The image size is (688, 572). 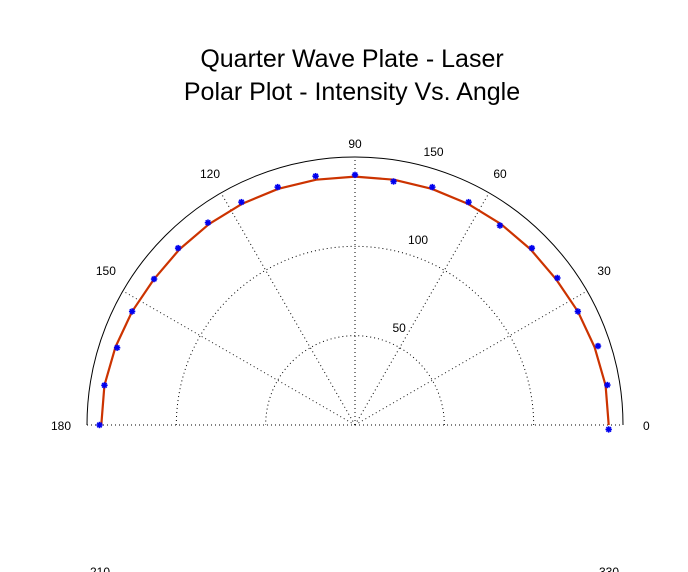 I want to click on angle-label-90: 90, so click(x=355, y=144).